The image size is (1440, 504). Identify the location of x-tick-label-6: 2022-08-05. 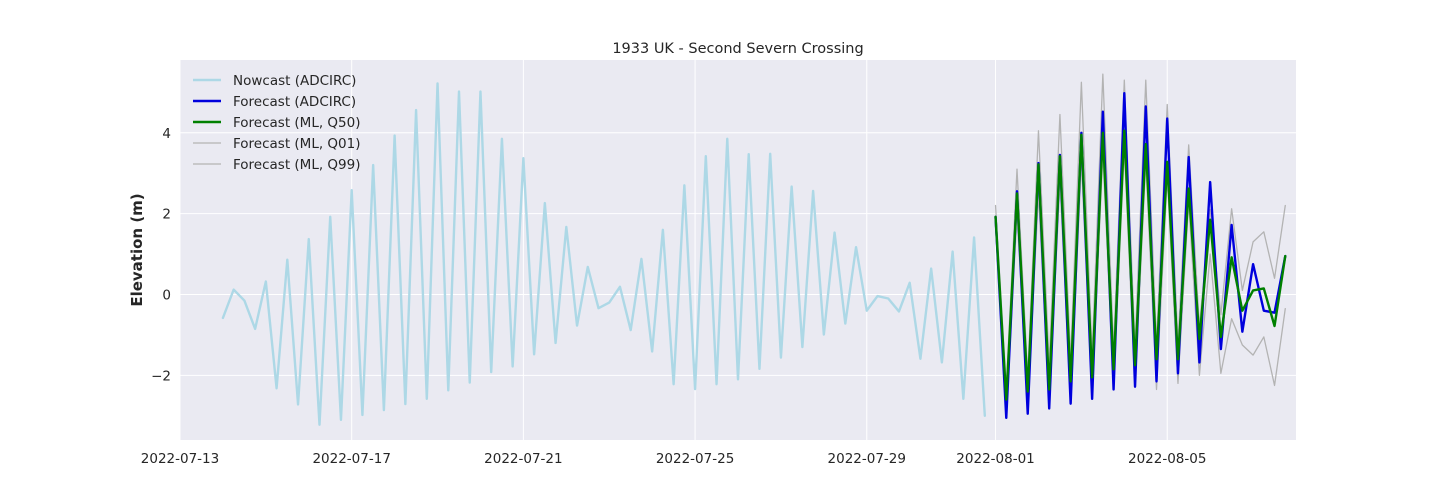
(1167, 459).